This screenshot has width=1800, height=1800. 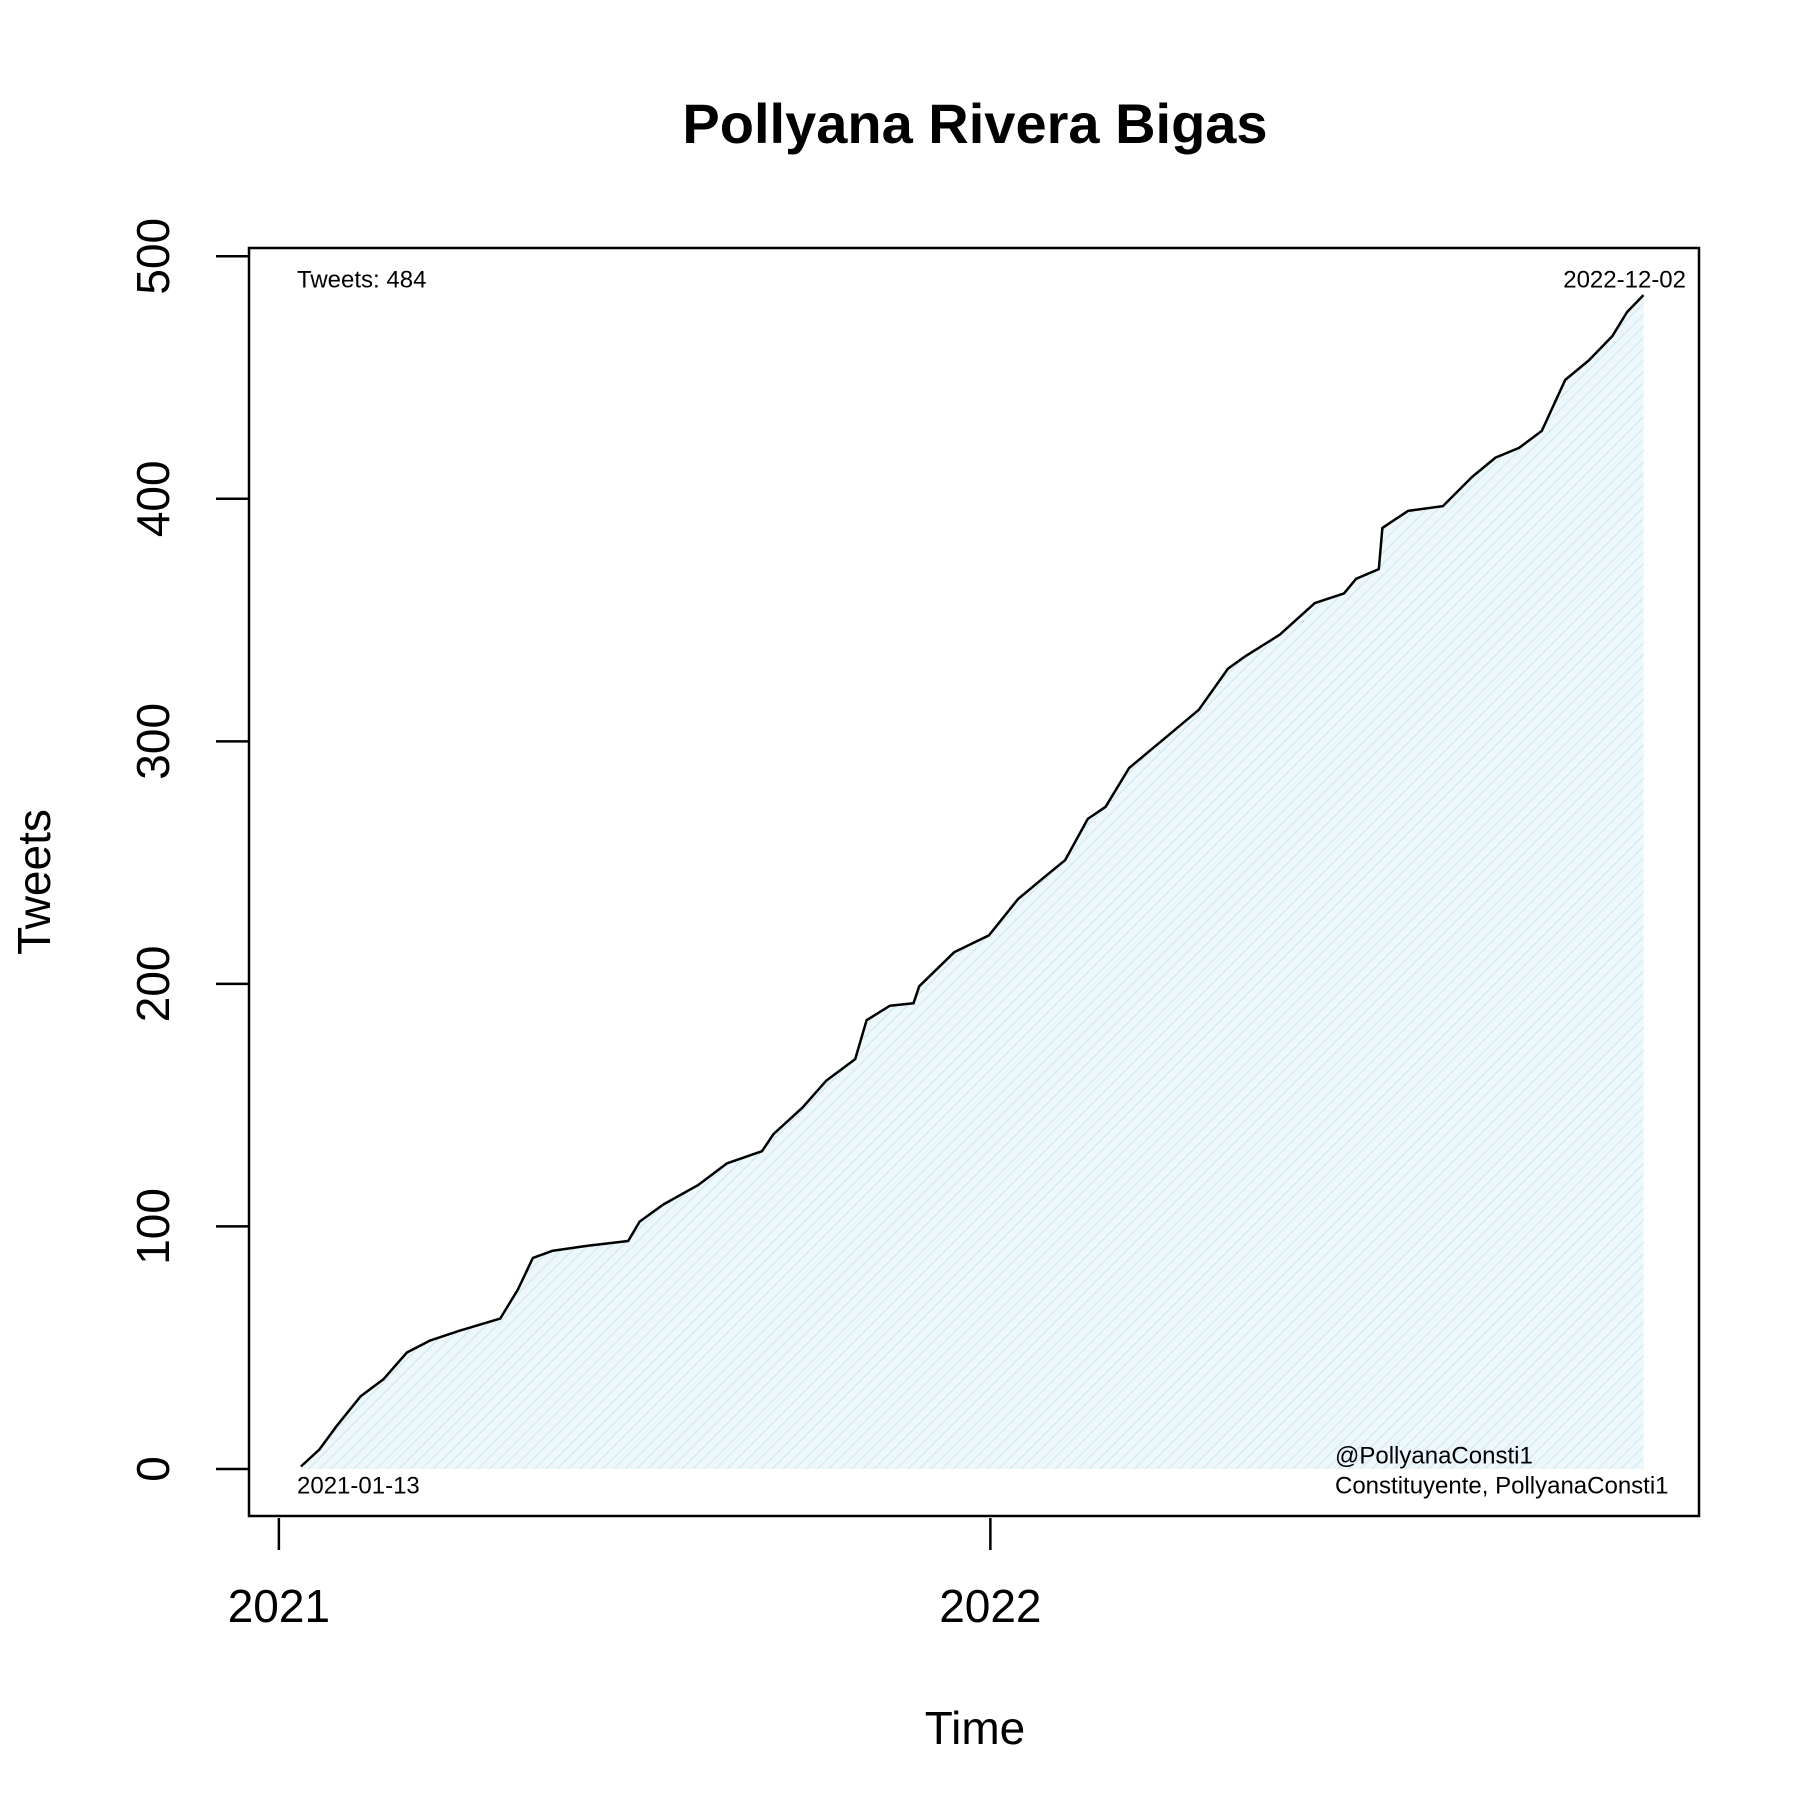 What do you see at coordinates (990, 1606) in the screenshot?
I see `x-tick-label: 2022` at bounding box center [990, 1606].